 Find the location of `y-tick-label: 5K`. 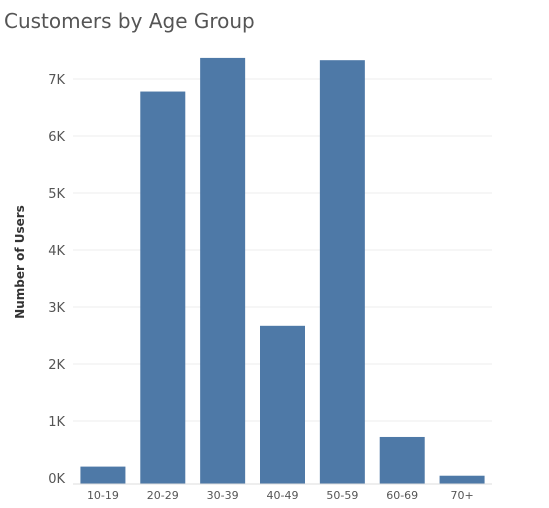

y-tick-label: 5K is located at coordinates (56, 194).